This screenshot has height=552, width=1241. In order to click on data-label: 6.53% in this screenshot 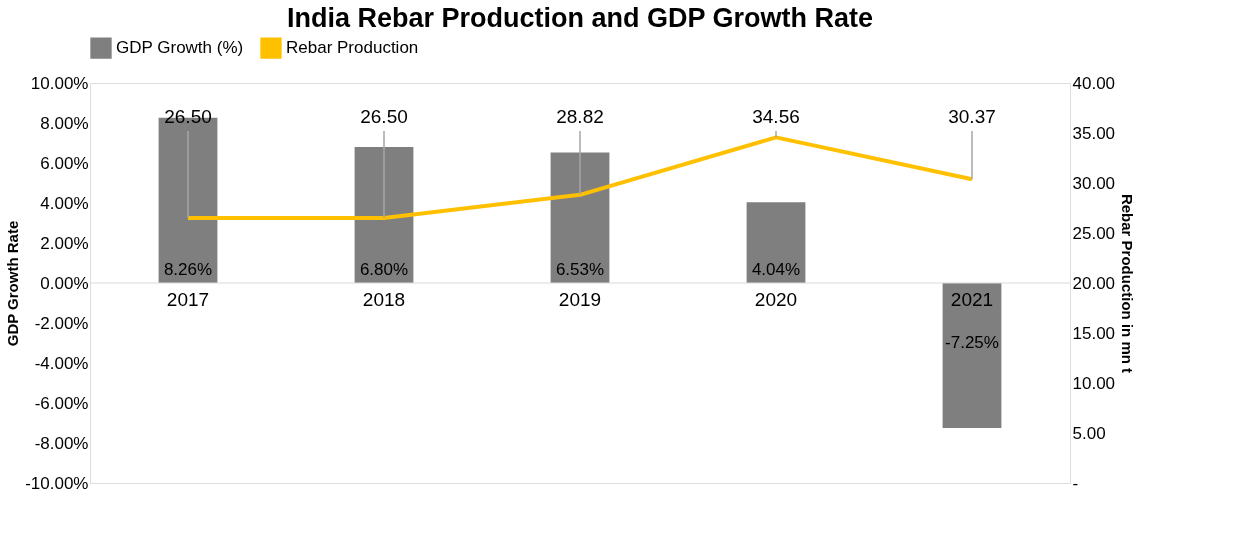, I will do `click(580, 269)`.